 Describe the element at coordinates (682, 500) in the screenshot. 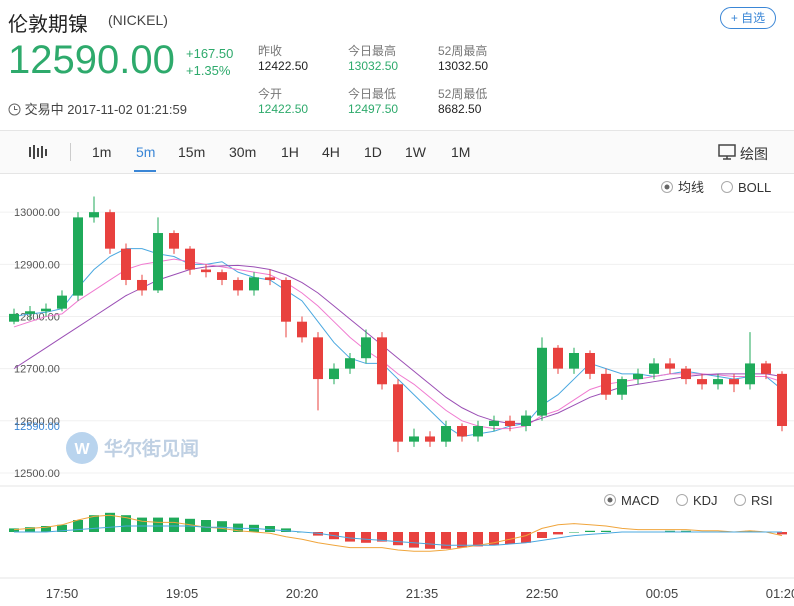

I see `radio` at that location.